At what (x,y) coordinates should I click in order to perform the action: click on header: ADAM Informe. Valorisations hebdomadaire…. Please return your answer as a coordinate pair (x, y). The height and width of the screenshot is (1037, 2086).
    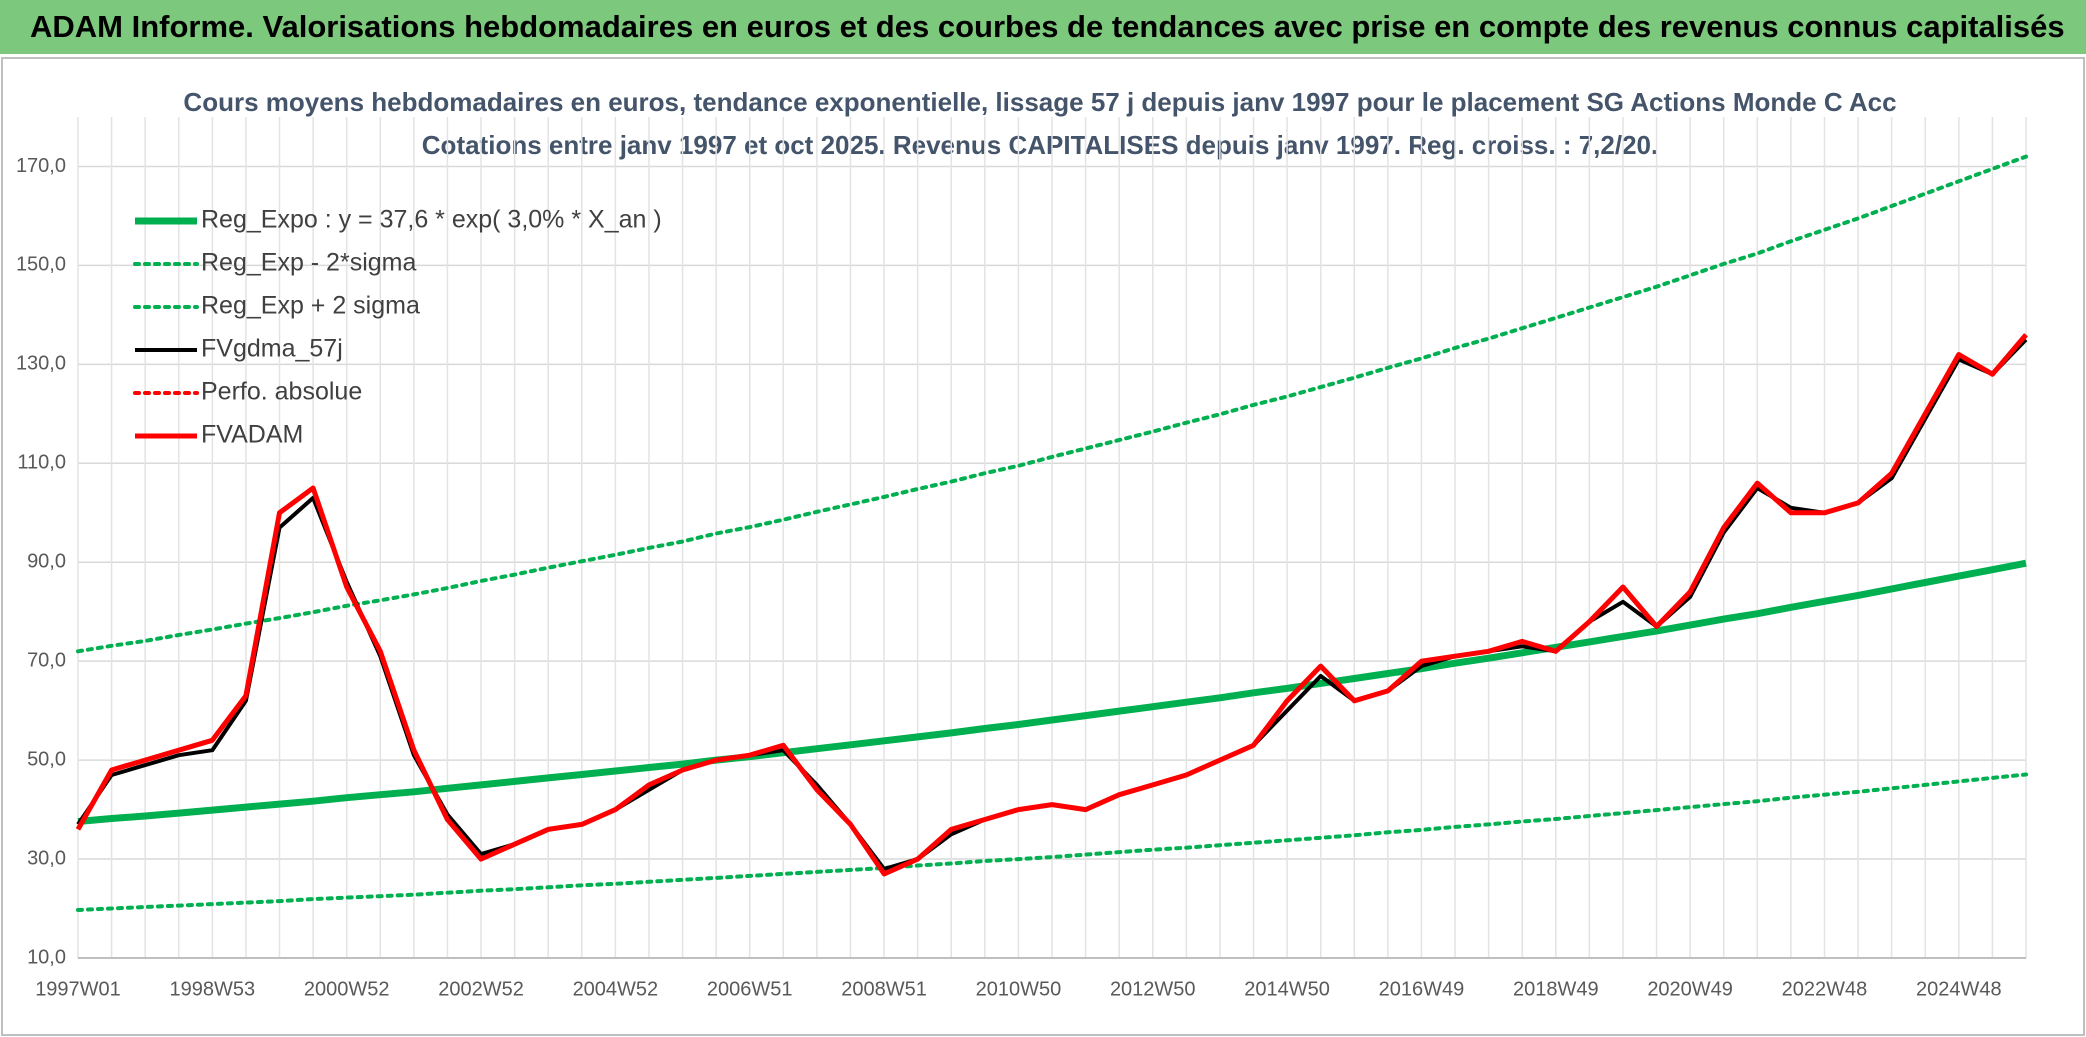
    Looking at the image, I should click on (1043, 27).